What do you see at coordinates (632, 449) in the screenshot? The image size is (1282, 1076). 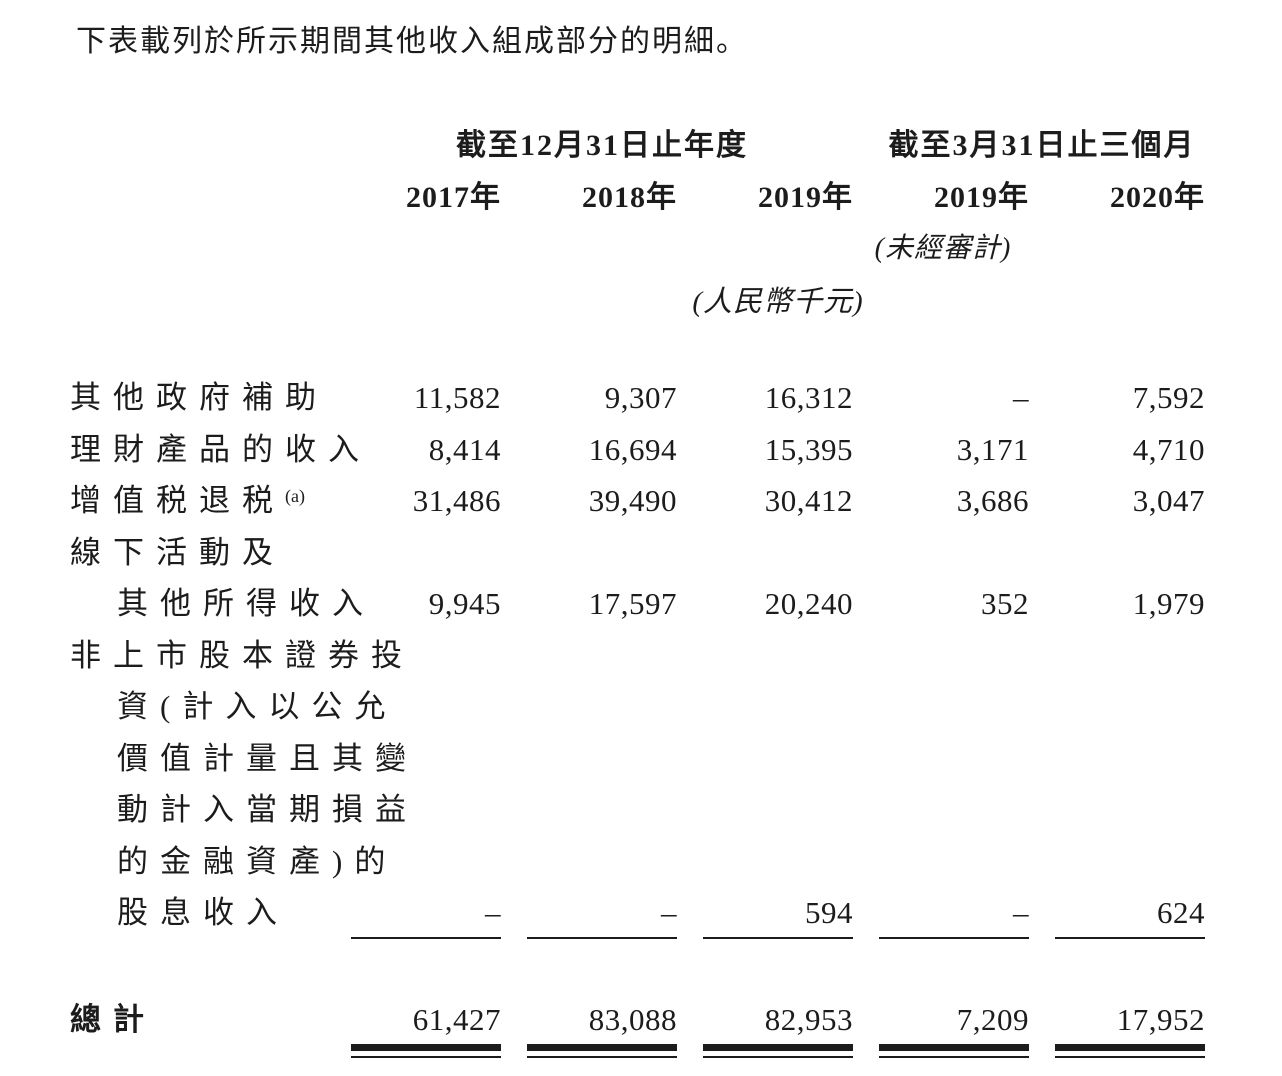 I see `cell-value: 16,694` at bounding box center [632, 449].